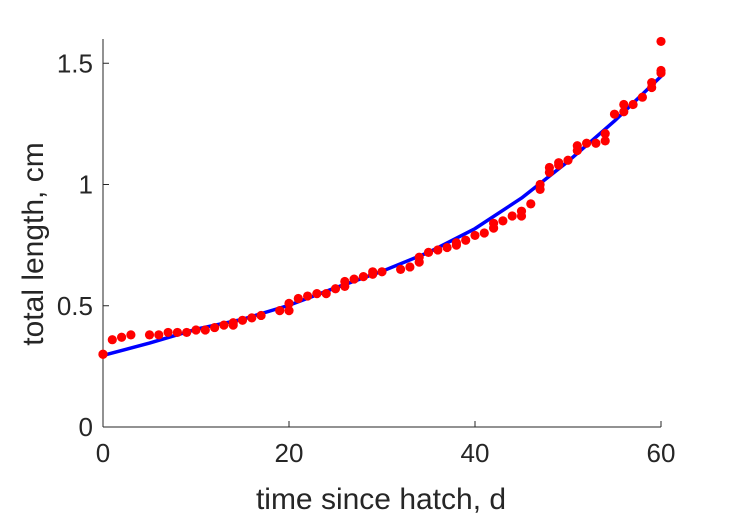 The height and width of the screenshot is (521, 729). What do you see at coordinates (661, 453) in the screenshot?
I see `x-tick-label: 60` at bounding box center [661, 453].